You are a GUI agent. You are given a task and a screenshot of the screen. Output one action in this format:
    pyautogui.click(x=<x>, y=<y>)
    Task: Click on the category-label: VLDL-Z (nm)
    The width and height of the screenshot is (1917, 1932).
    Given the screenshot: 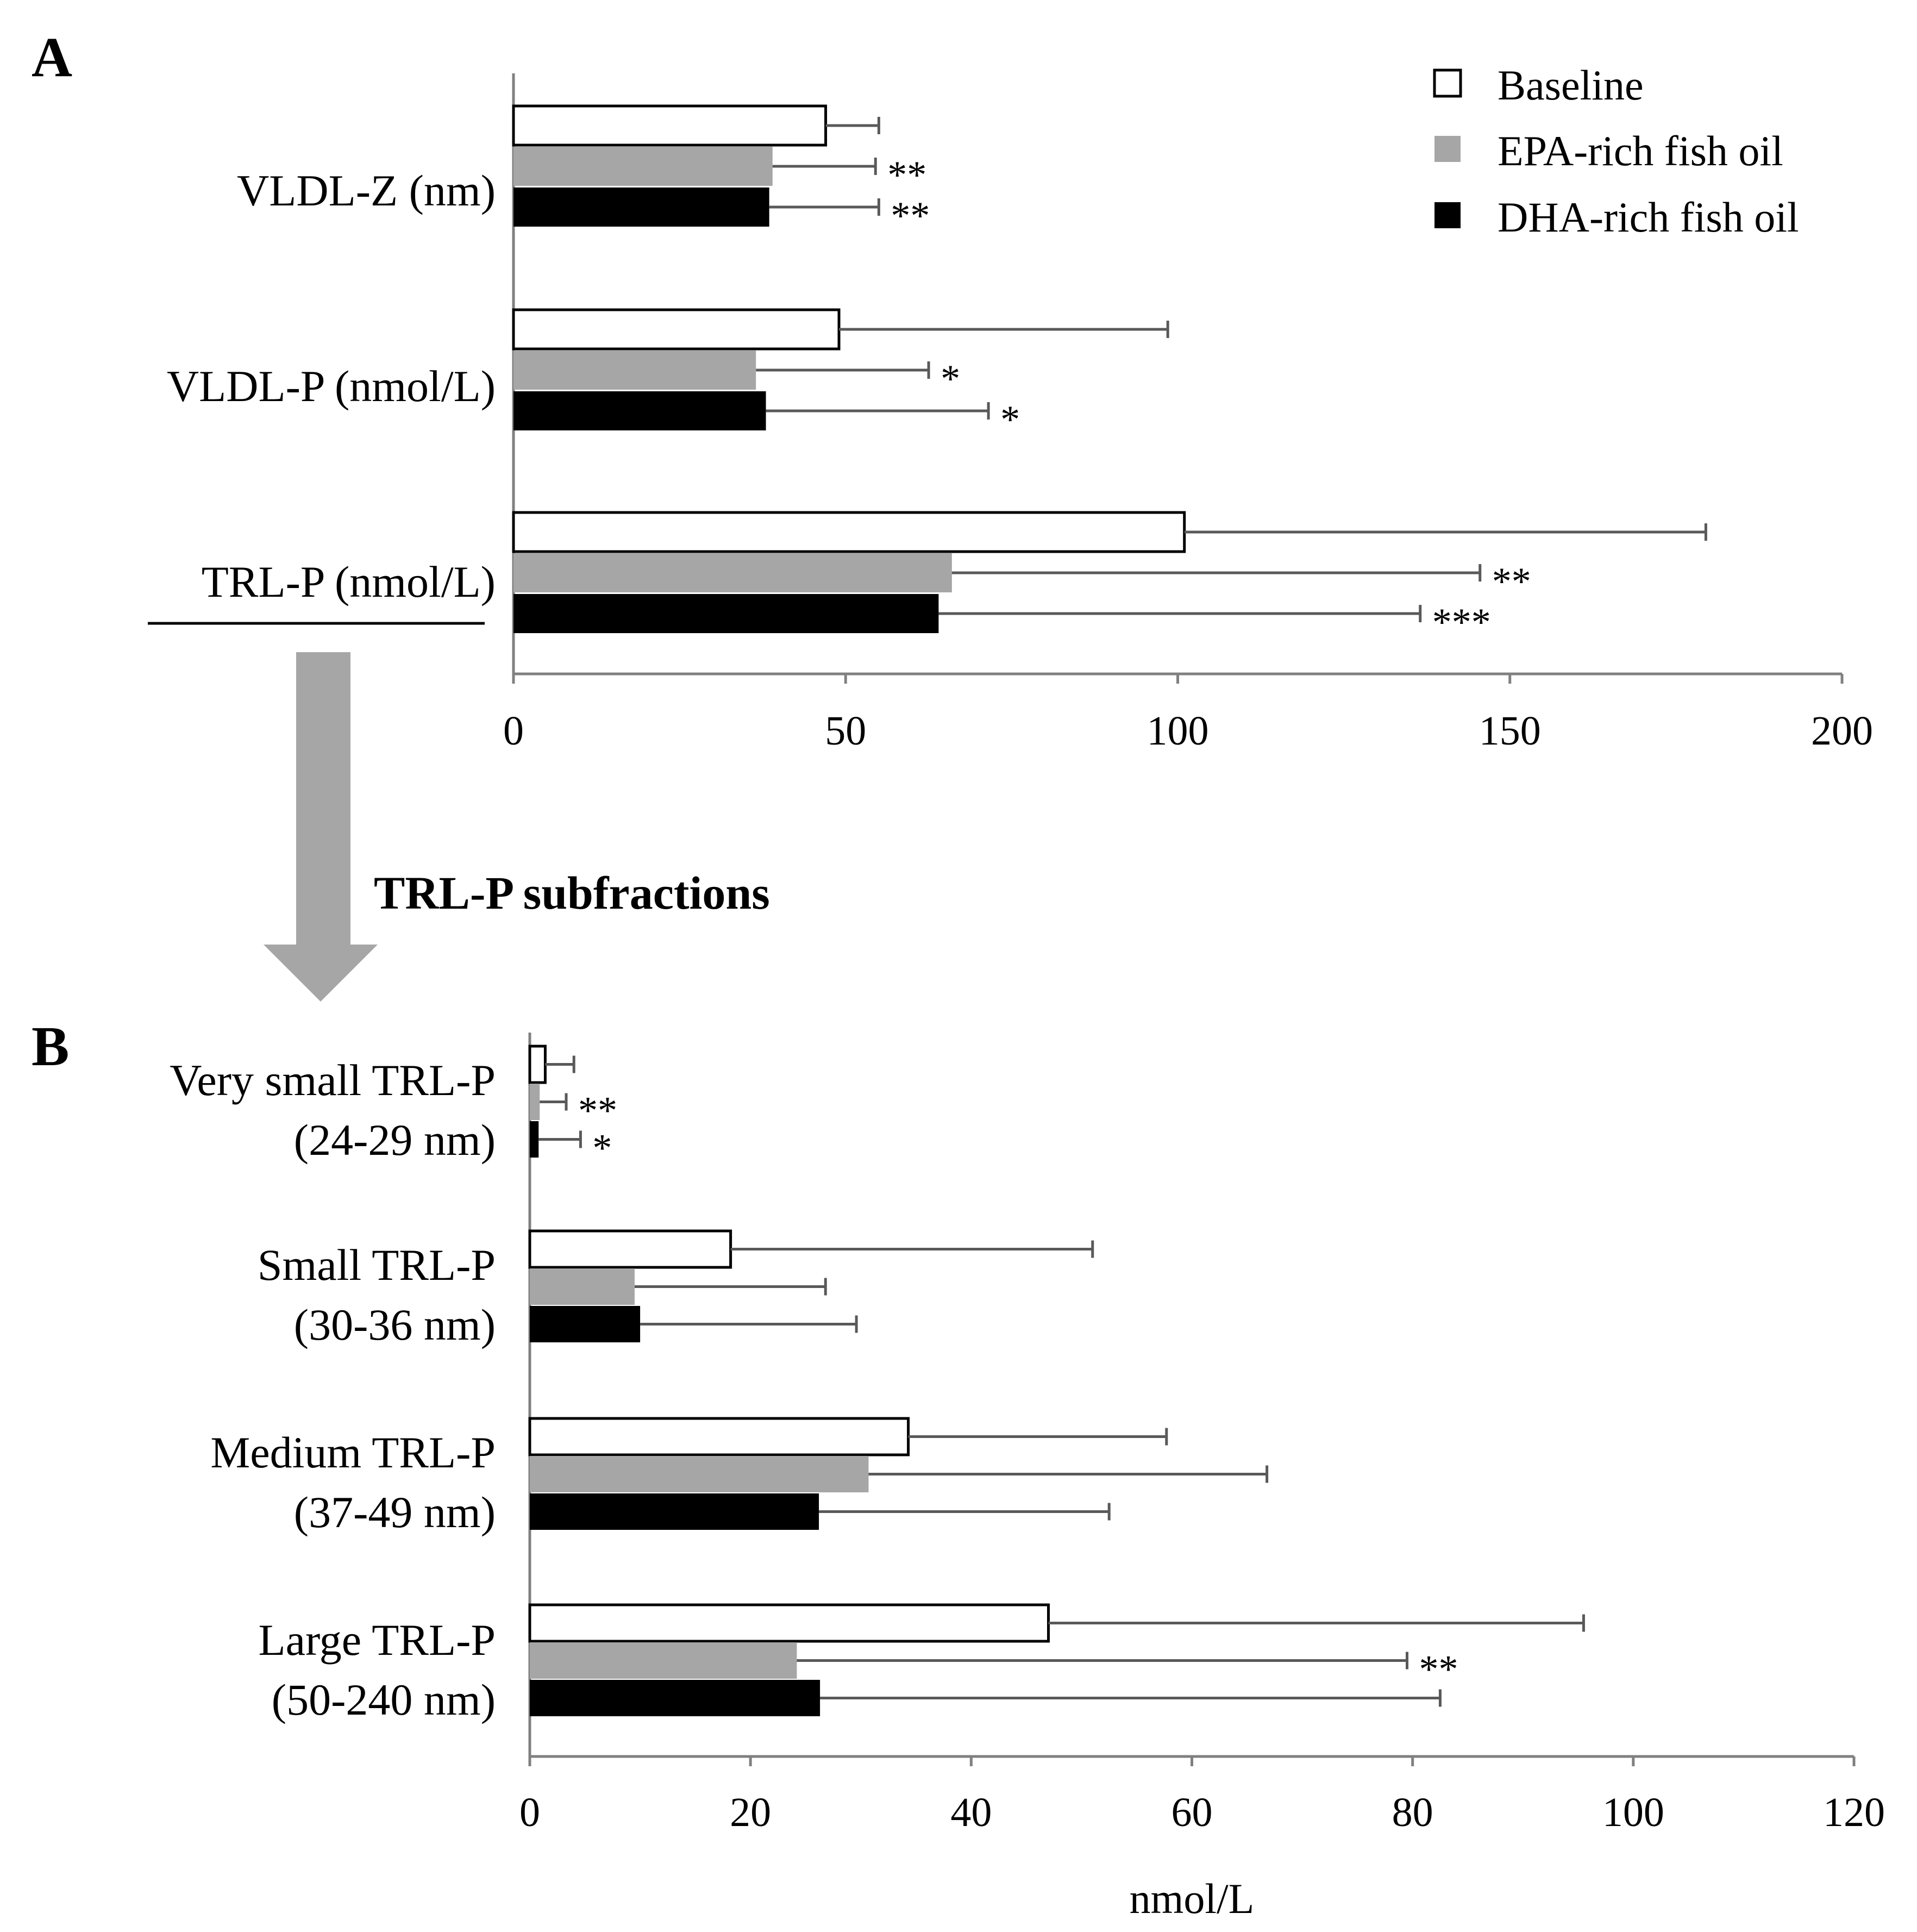 What is the action you would take?
    pyautogui.click(x=366, y=190)
    